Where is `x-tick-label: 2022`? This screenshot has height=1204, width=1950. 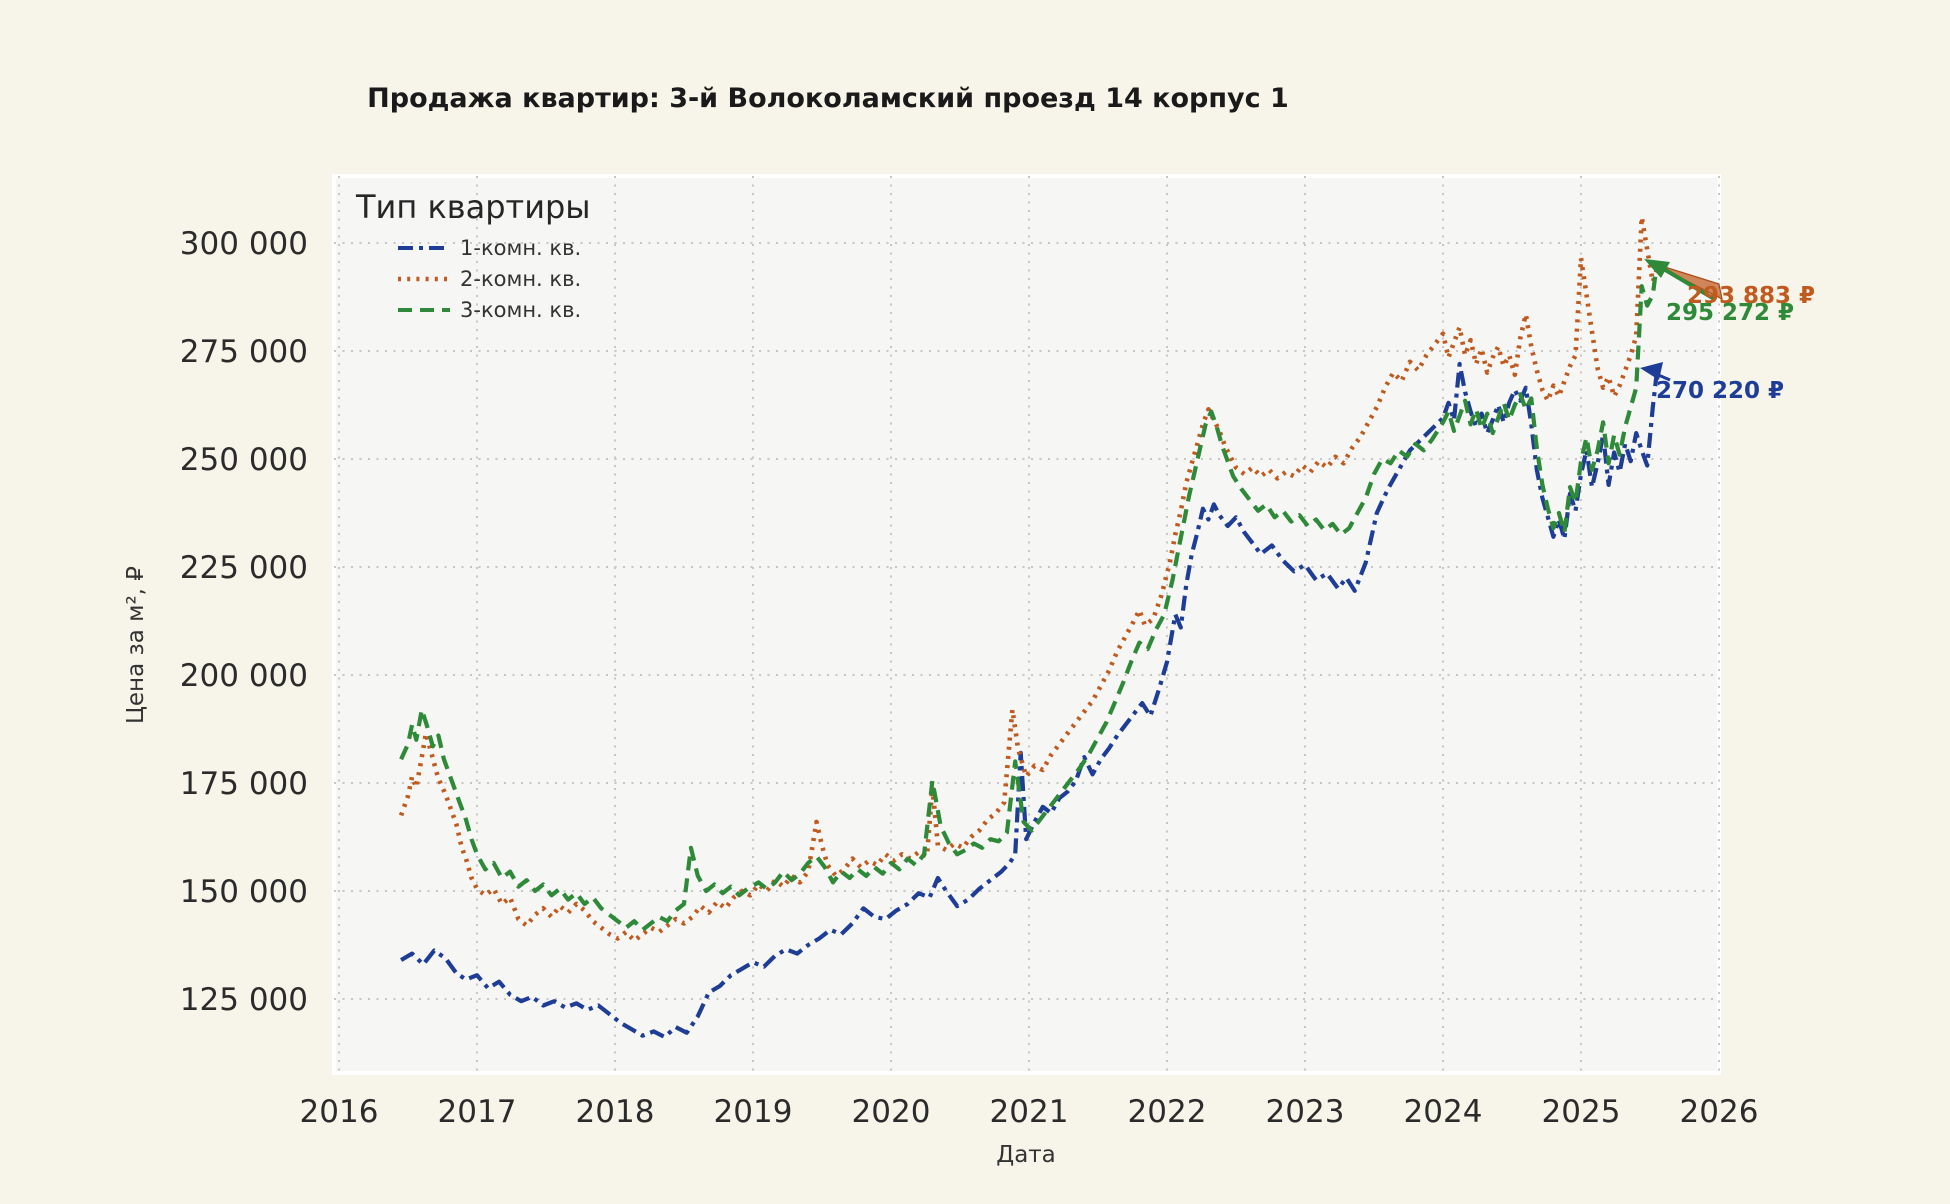
x-tick-label: 2022 is located at coordinates (1167, 1112).